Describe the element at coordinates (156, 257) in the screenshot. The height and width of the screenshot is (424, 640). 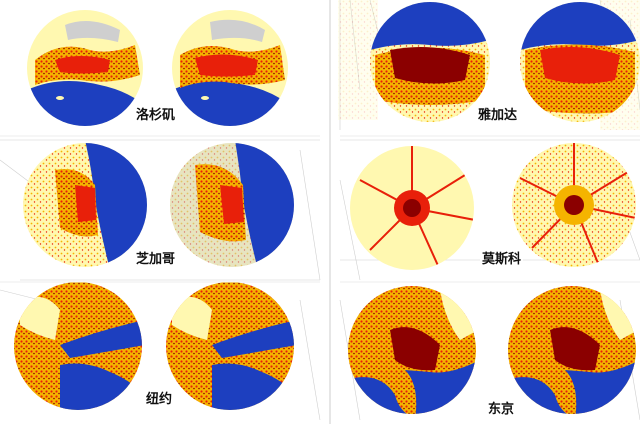
I see `label-chicago: 芝加哥` at that location.